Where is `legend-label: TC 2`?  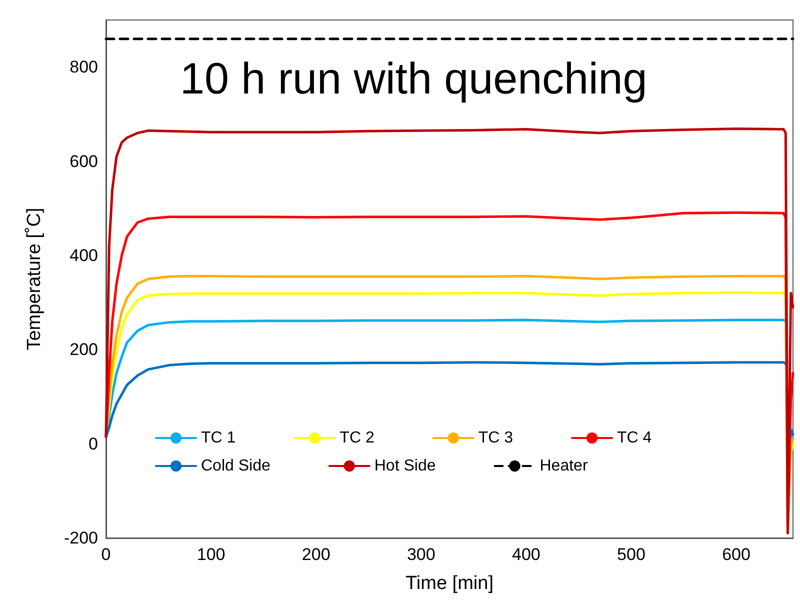
legend-label: TC 2 is located at coordinates (357, 438).